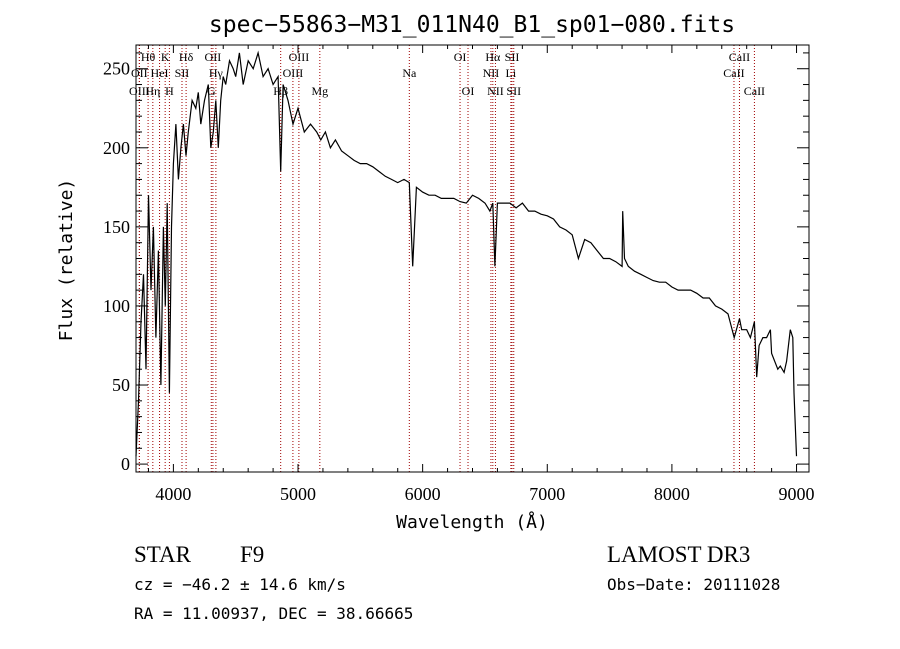  Describe the element at coordinates (216, 73) in the screenshot. I see `line-label: Hγ` at that location.